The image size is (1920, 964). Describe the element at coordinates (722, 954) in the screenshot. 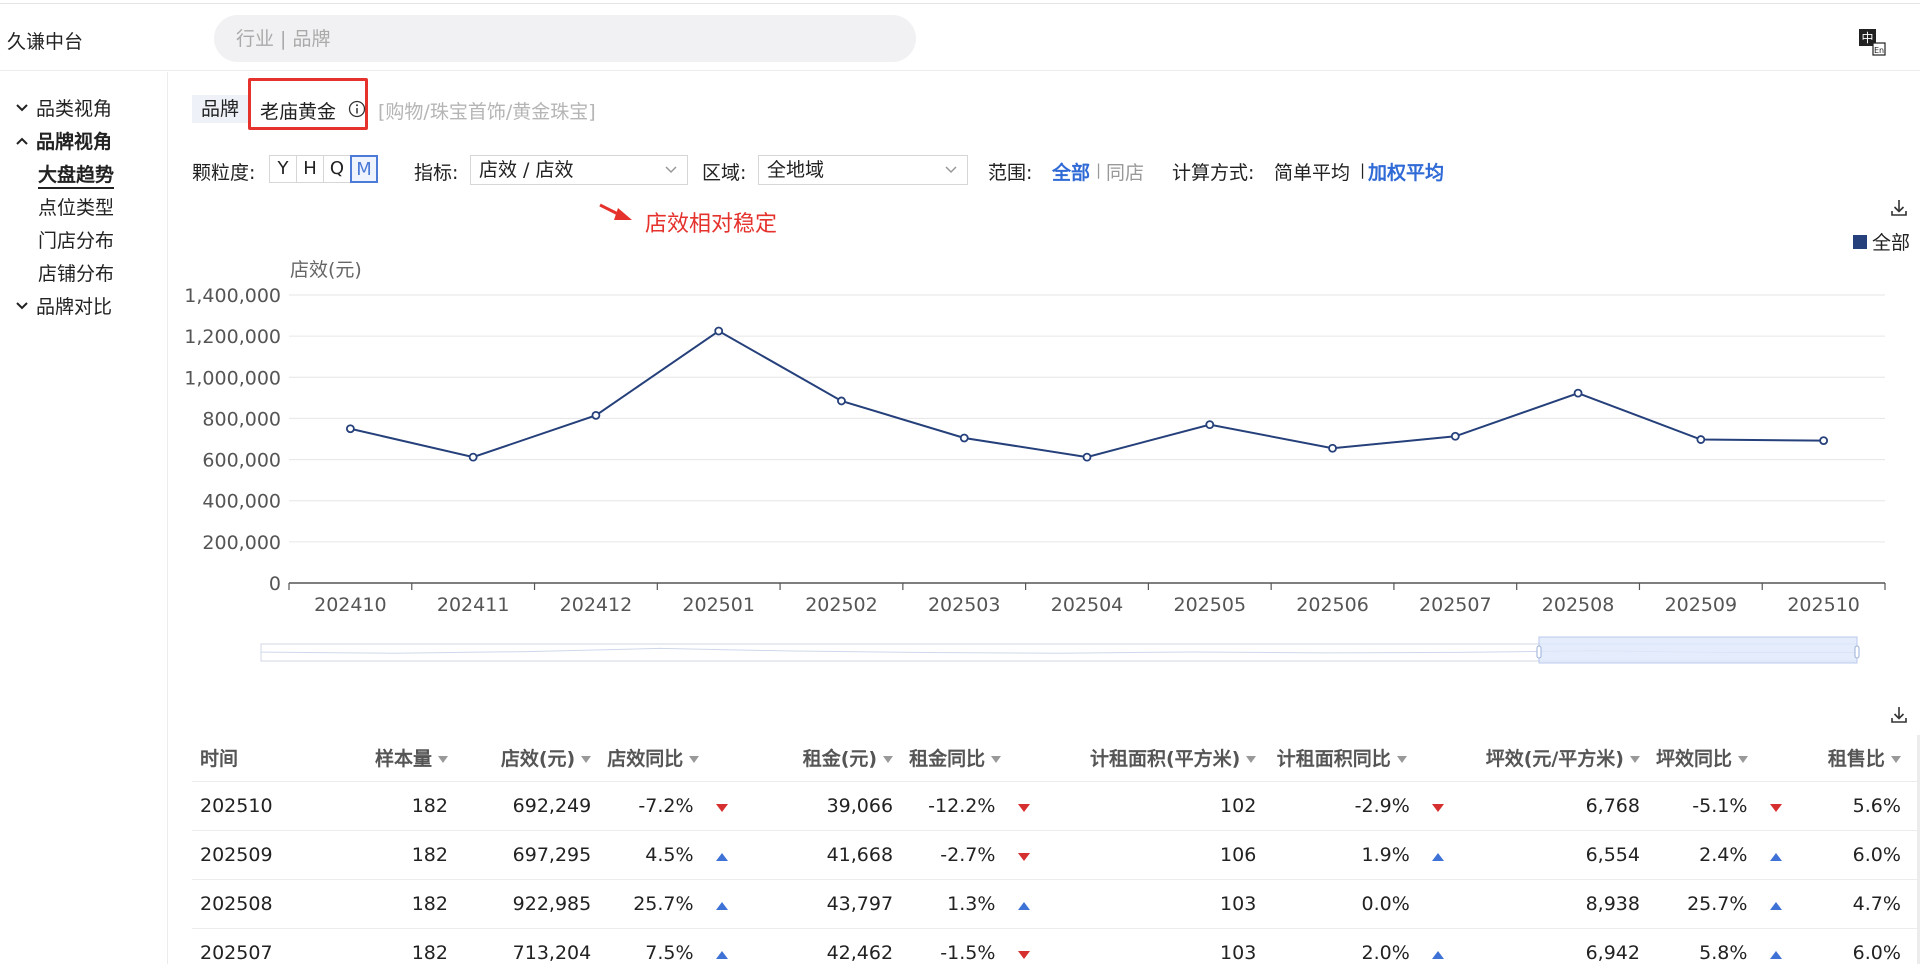

I see `trend-up-icon` at that location.